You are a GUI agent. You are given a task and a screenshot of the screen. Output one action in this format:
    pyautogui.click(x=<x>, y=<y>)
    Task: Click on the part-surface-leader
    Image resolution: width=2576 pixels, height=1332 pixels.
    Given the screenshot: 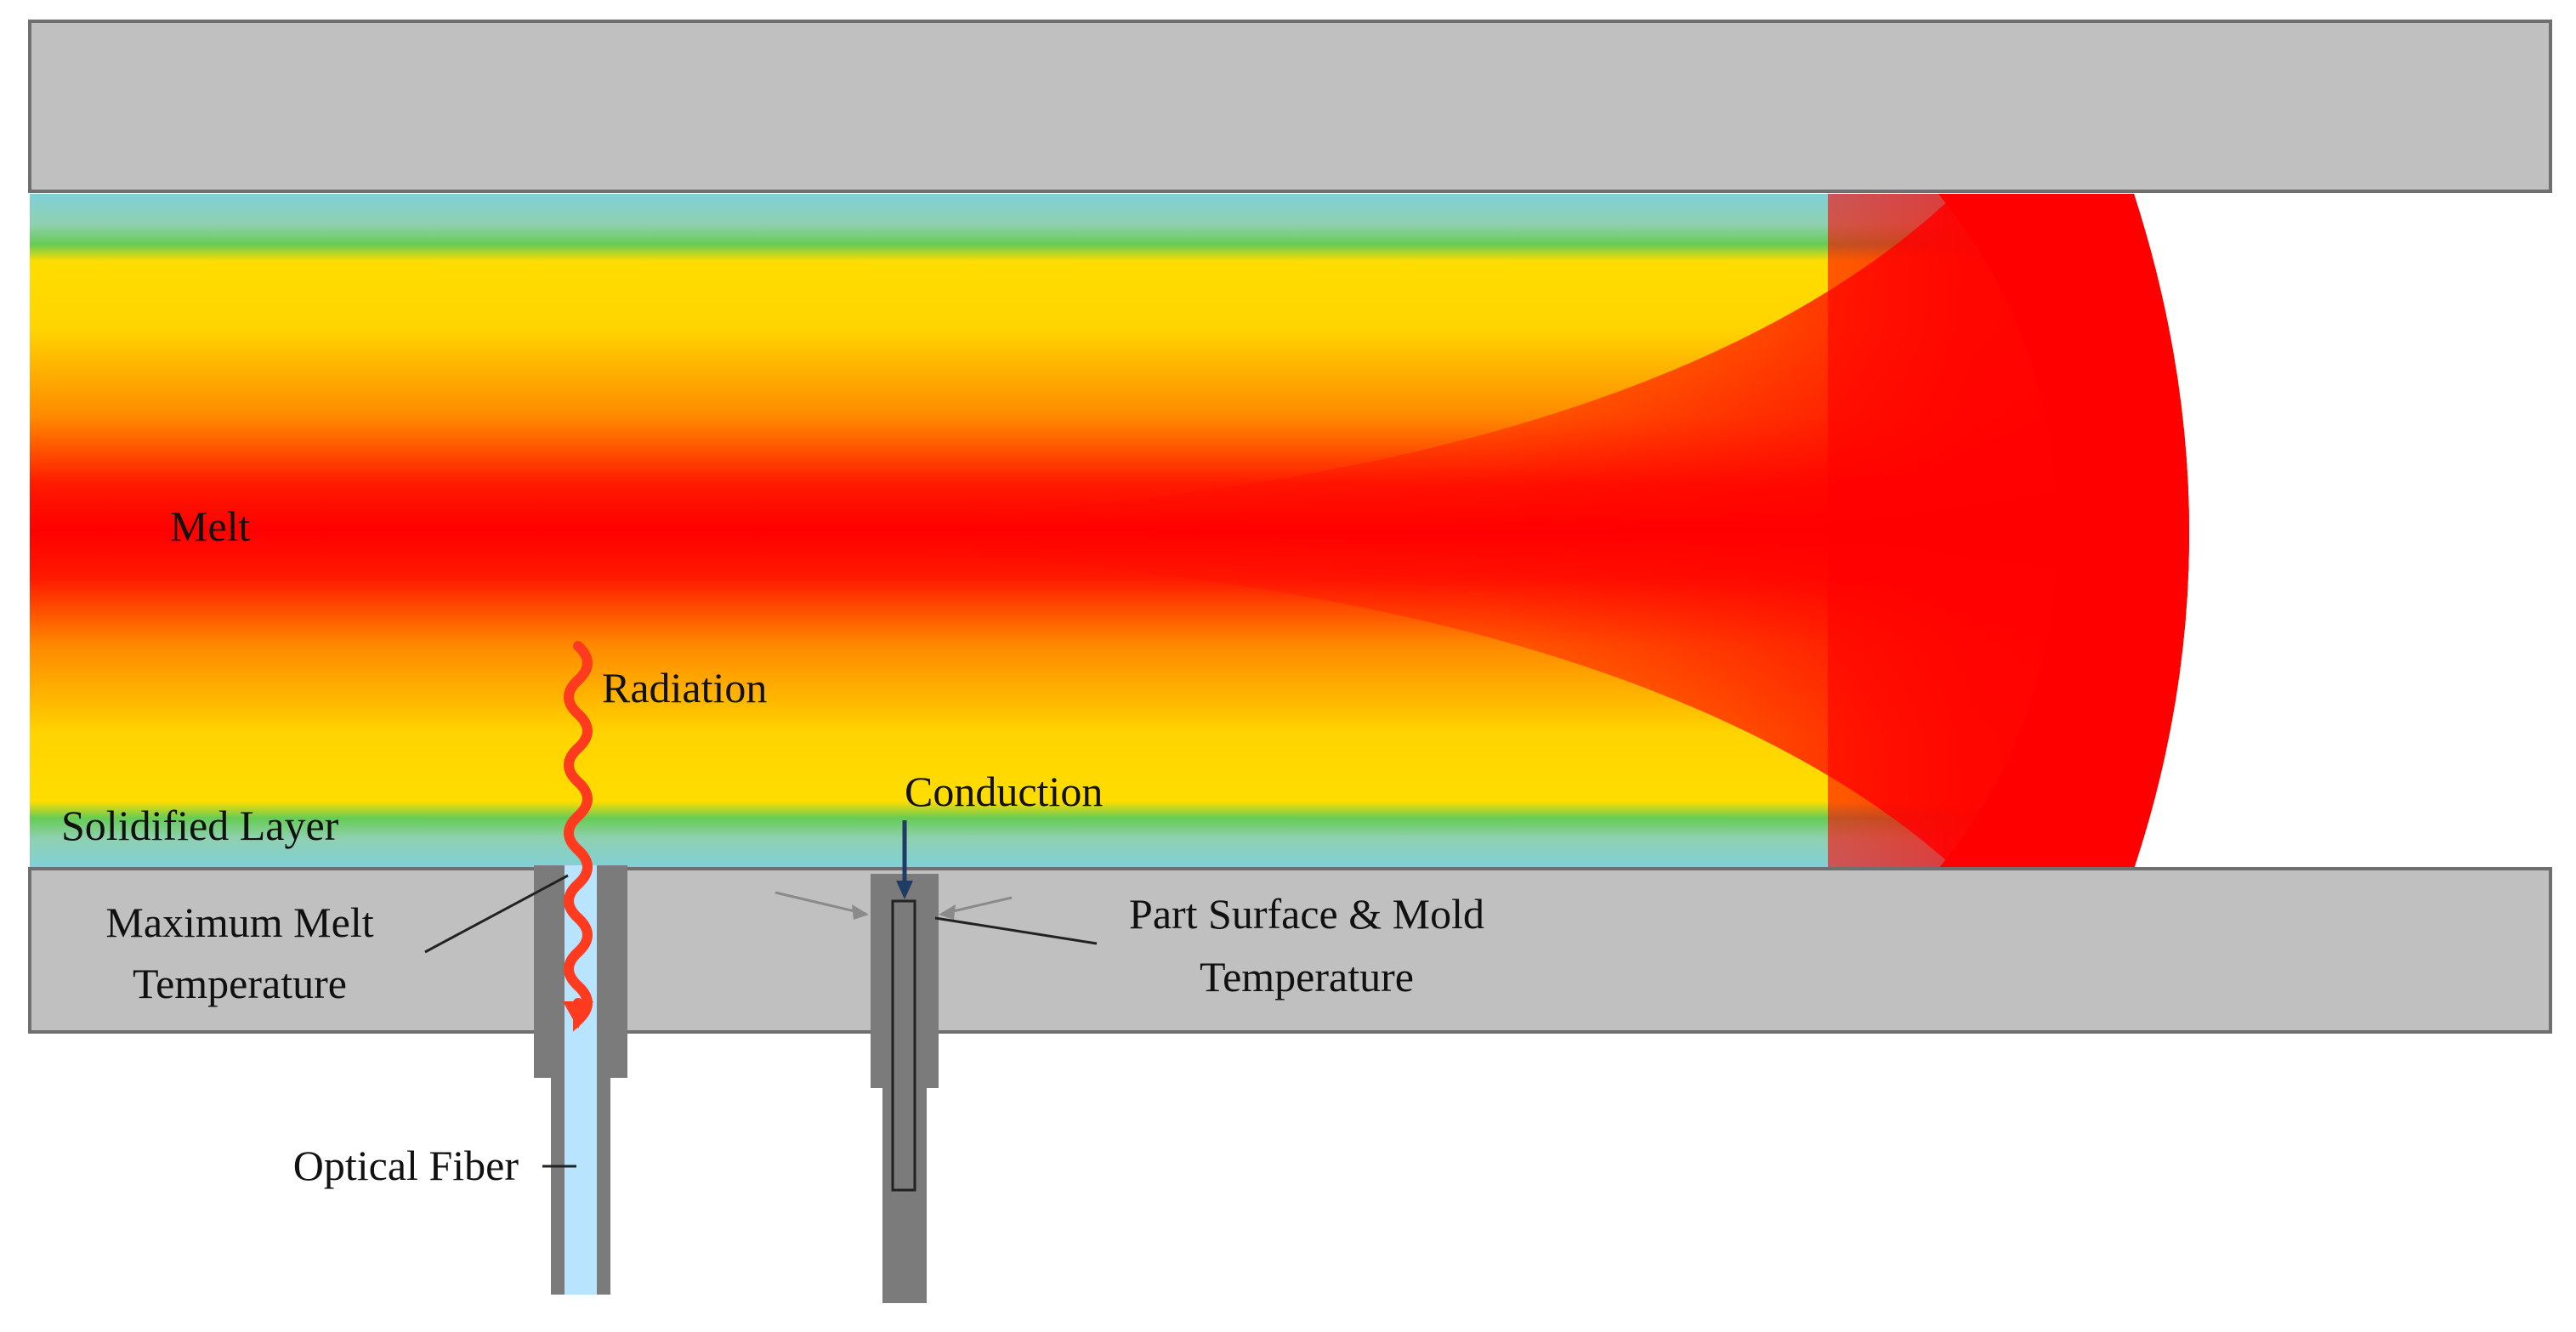 What is the action you would take?
    pyautogui.click(x=1016, y=930)
    